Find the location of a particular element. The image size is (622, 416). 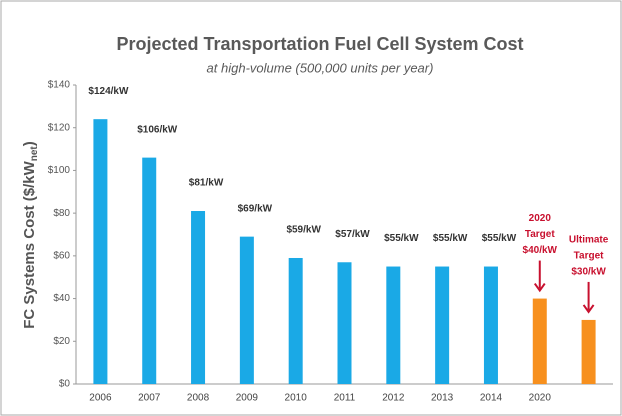

x-tick-label: 2009 is located at coordinates (247, 398).